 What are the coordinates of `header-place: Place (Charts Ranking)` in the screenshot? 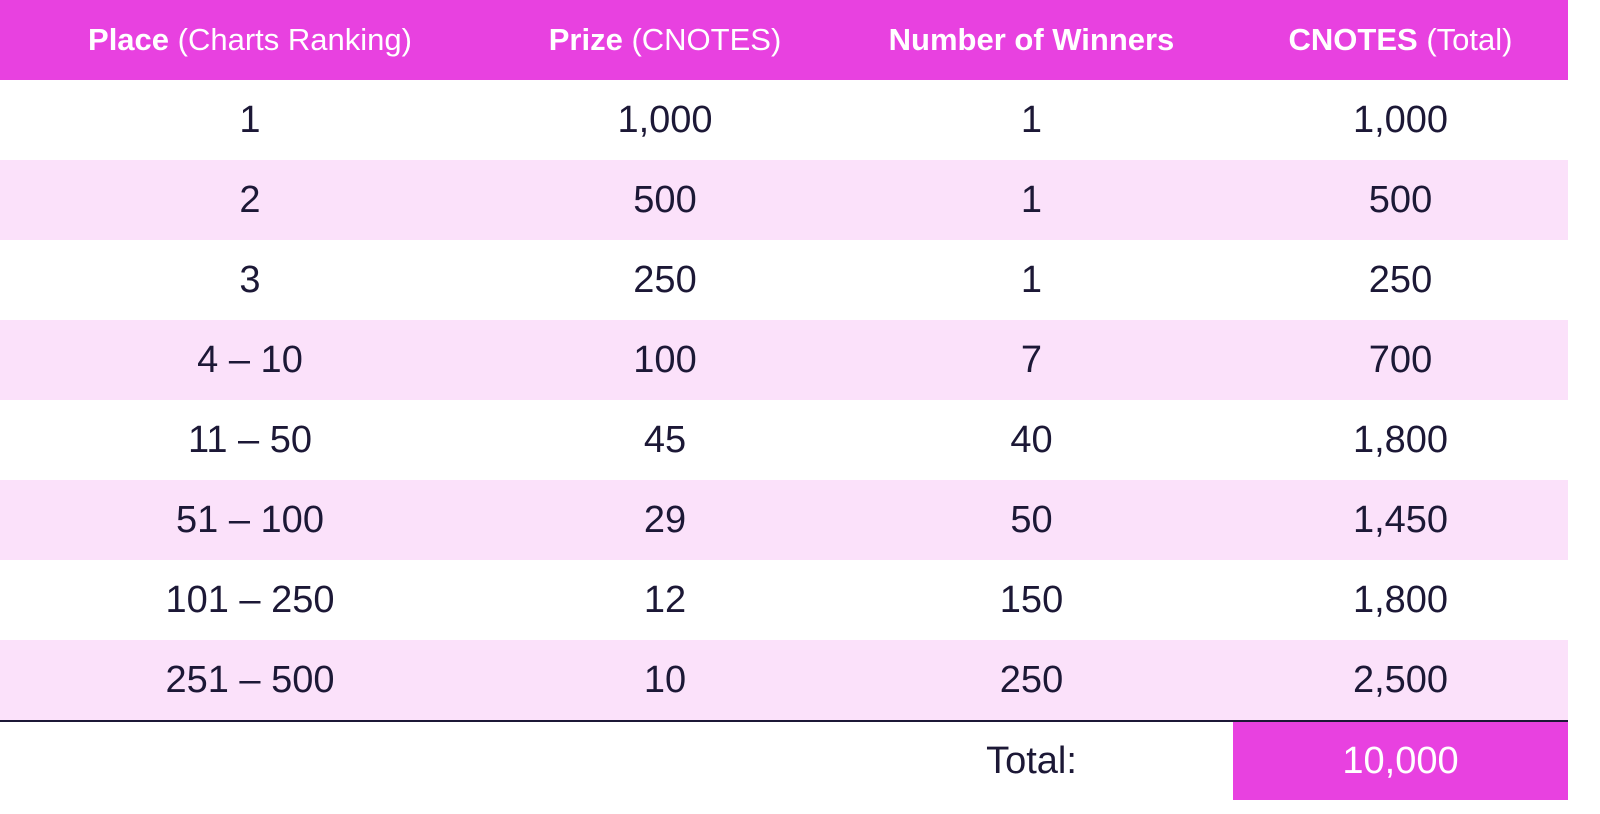 It's located at (250, 40).